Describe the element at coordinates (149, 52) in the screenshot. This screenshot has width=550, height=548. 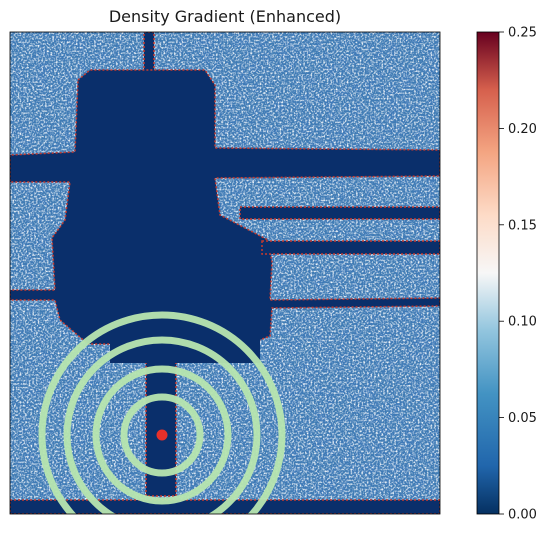
I see `region-top-channel` at that location.